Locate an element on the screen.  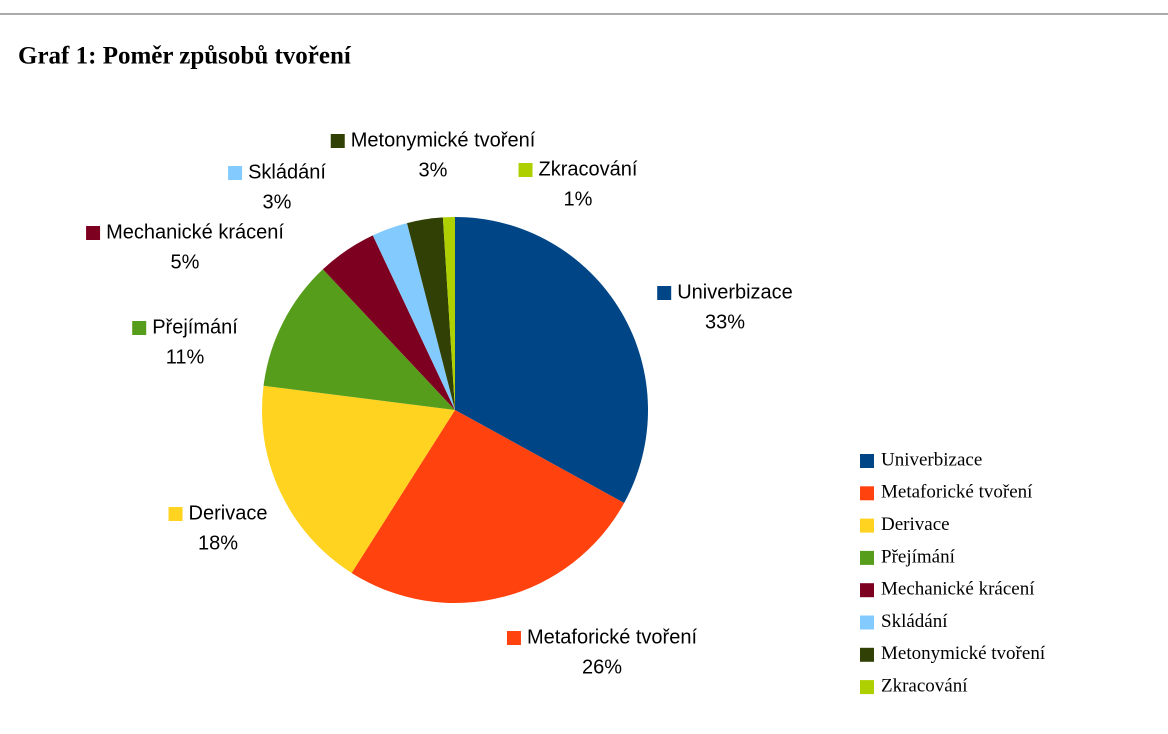
legend-label: Skládání is located at coordinates (914, 621).